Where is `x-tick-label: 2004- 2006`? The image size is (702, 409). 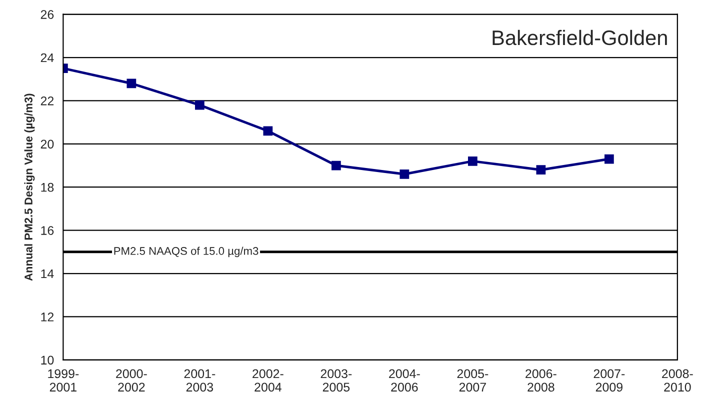 x-tick-label: 2004- 2006 is located at coordinates (404, 380).